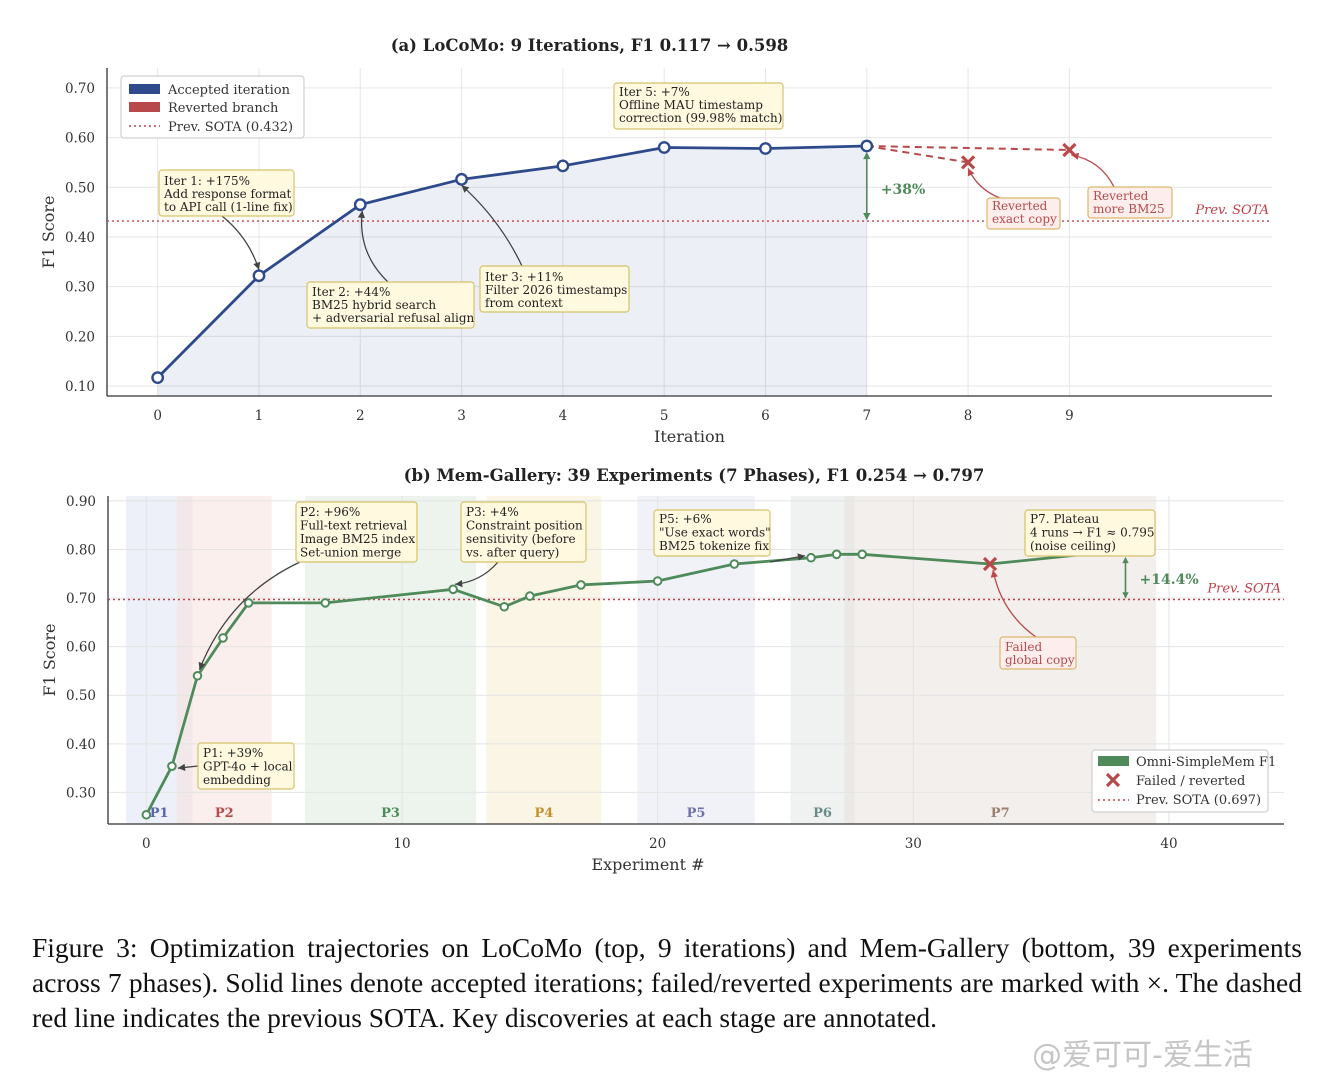 This screenshot has width=1327, height=1080. I want to click on reverted-branch-line, so click(917, 154).